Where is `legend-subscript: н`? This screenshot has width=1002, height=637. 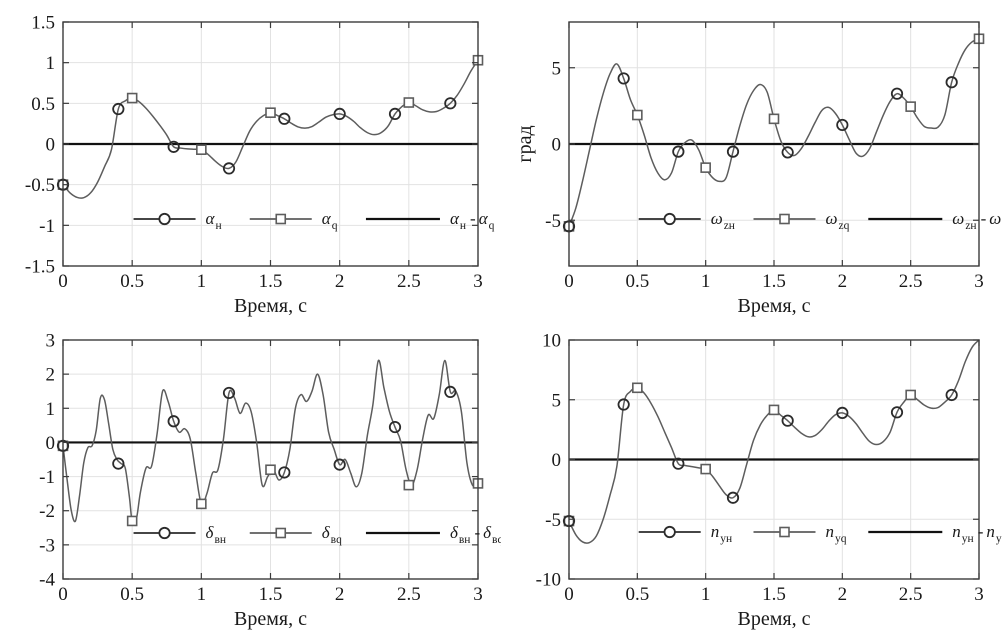
legend-subscript: н is located at coordinates (218, 226).